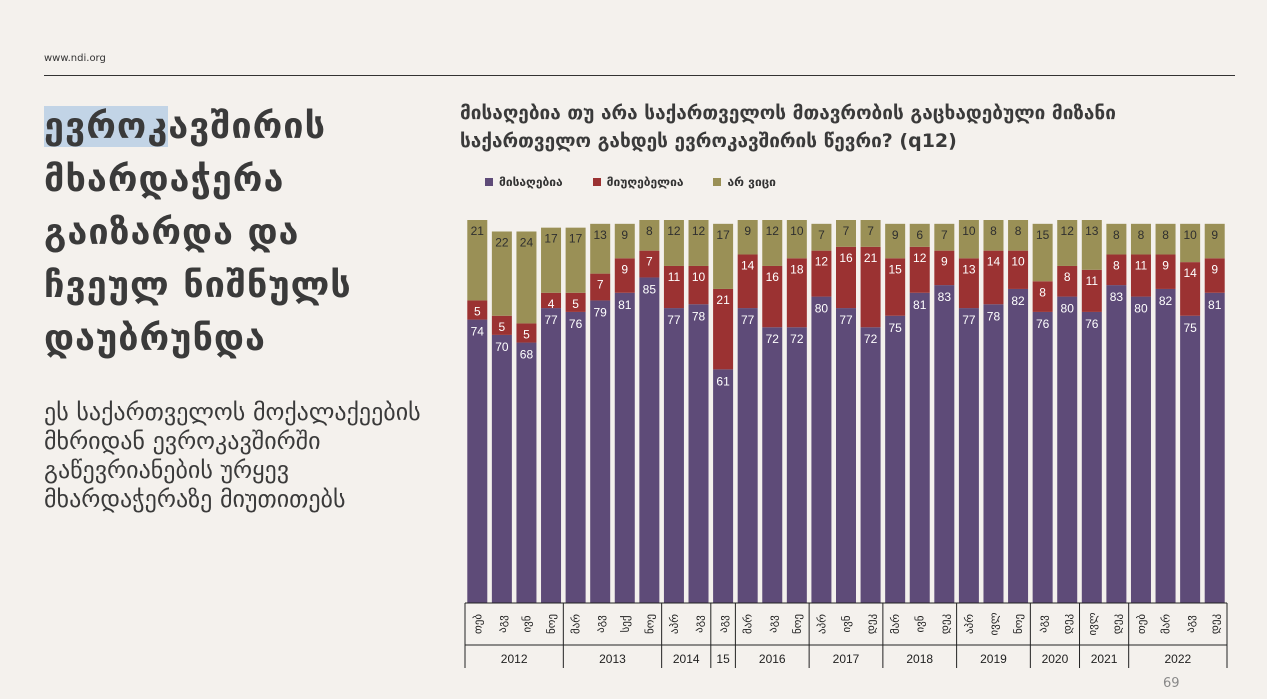 This screenshot has width=1267, height=699. I want to click on data-label-reject: 7, so click(600, 285).